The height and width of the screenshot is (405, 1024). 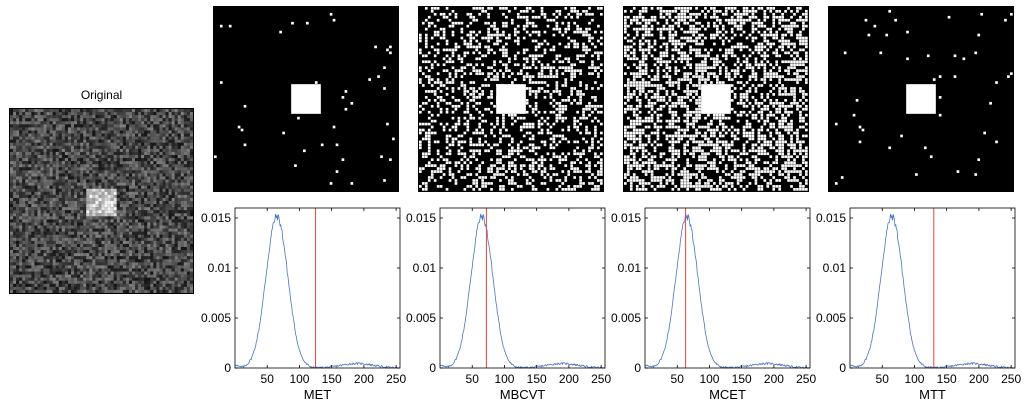 I want to click on axes-box-mbcvt, so click(x=522, y=288).